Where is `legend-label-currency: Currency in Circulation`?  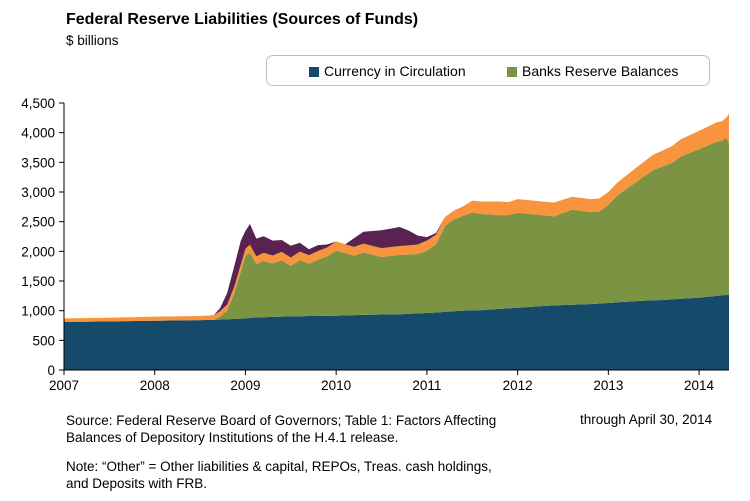
legend-label-currency: Currency in Circulation is located at coordinates (395, 71).